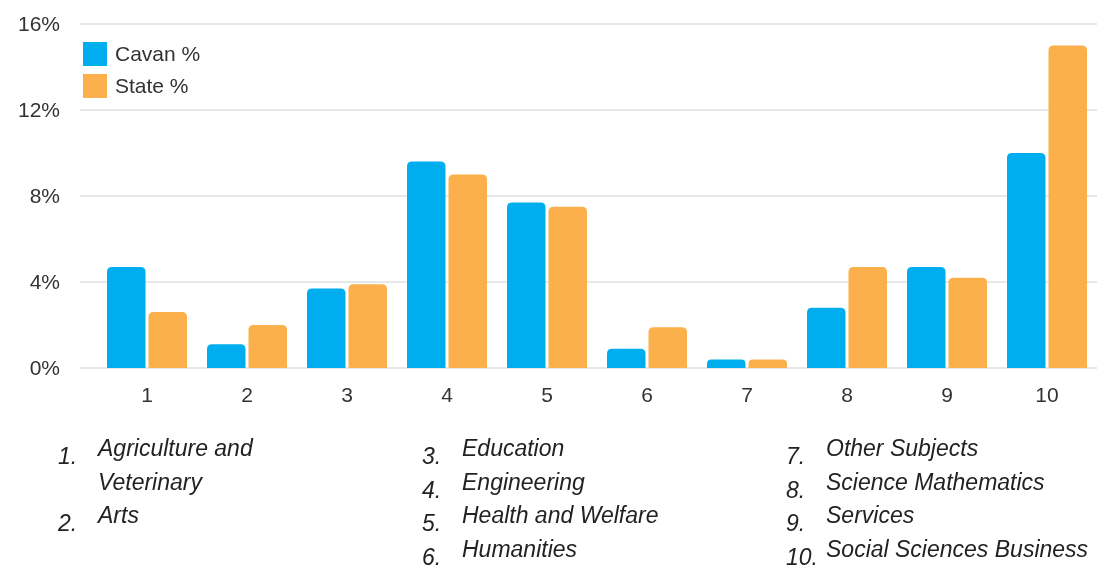 The image size is (1101, 567). Describe the element at coordinates (547, 394) in the screenshot. I see `x-tick-label: 5` at that location.